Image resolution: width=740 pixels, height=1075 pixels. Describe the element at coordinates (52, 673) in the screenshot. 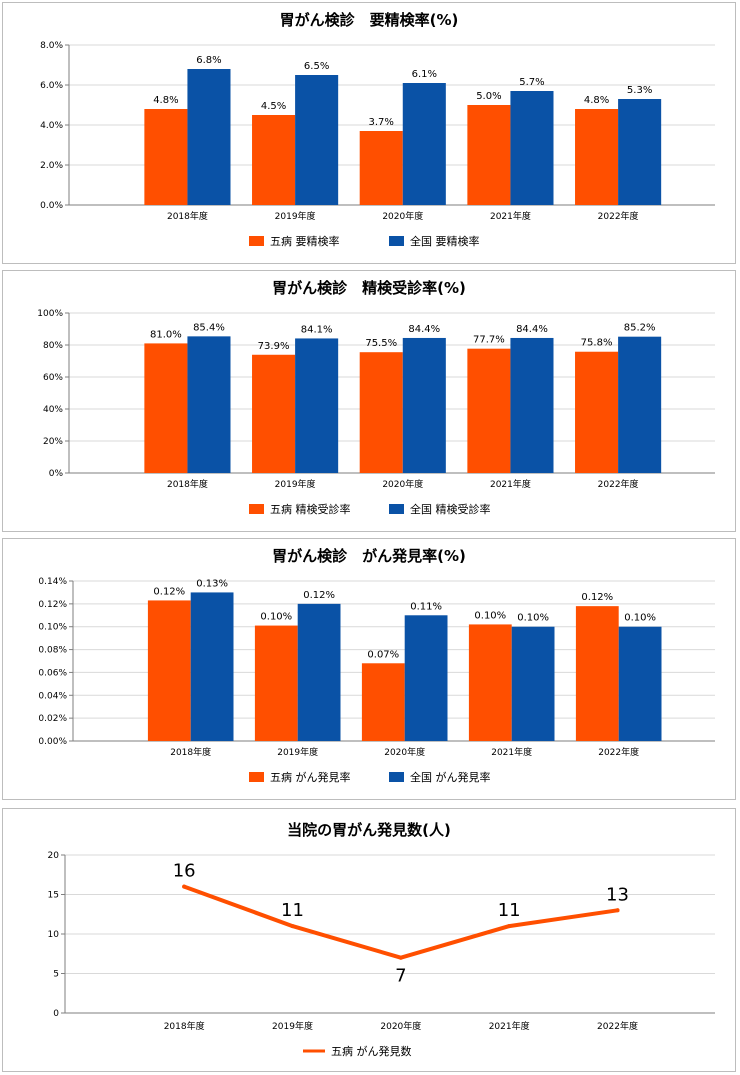

I see `y-tick-label: 0.06%` at that location.